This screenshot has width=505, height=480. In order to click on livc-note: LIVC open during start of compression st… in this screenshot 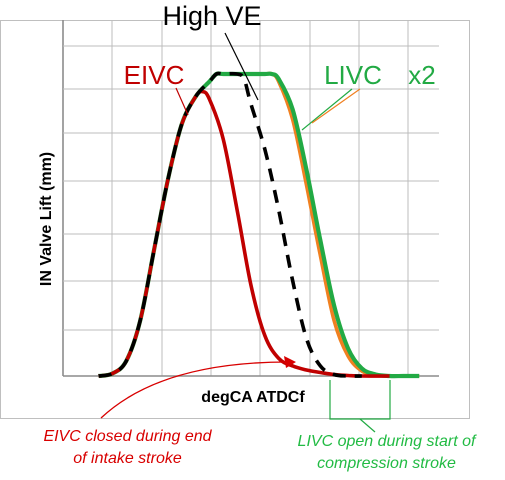, I will do `click(386, 453)`.